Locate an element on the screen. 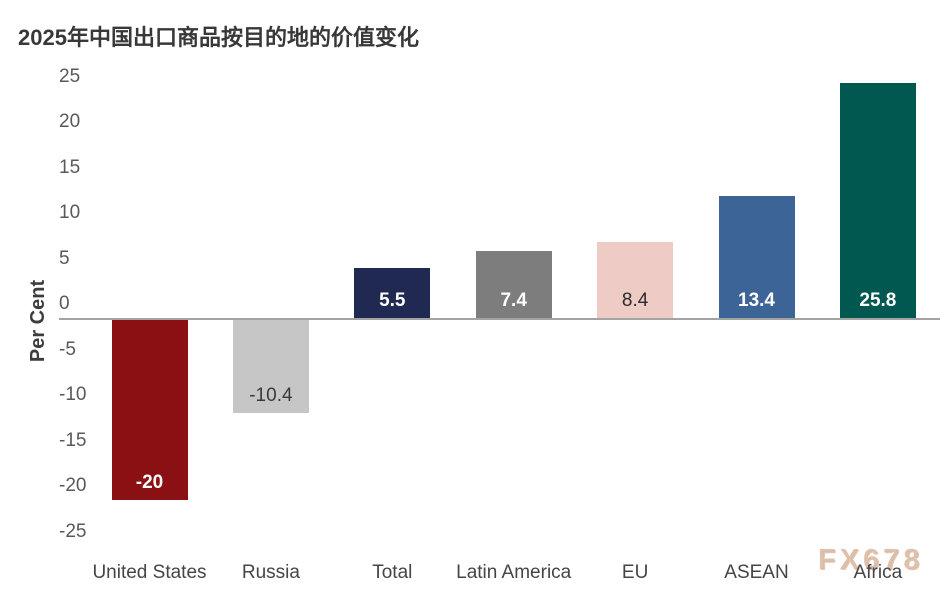  bar-latin-america: 7.4 is located at coordinates (513, 284).